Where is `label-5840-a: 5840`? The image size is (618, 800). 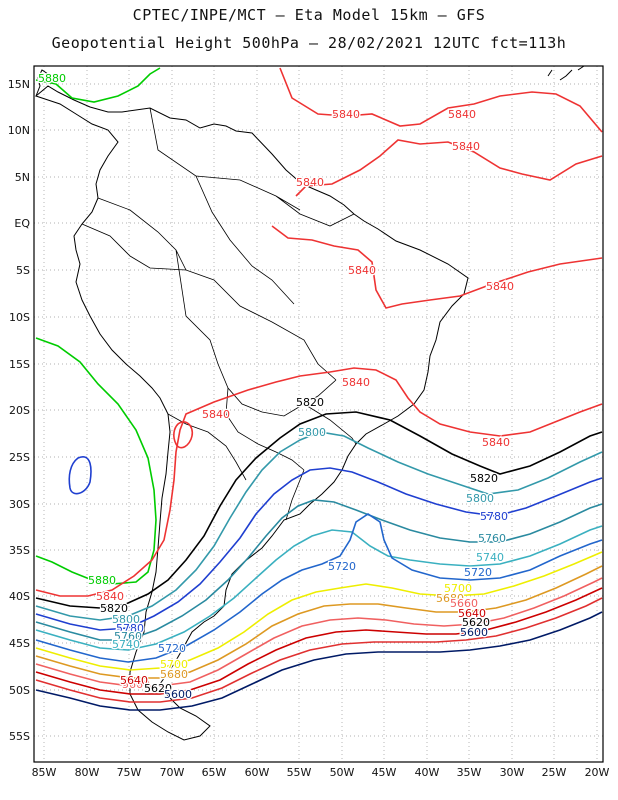
label-5840-a: 5840 is located at coordinates (346, 114).